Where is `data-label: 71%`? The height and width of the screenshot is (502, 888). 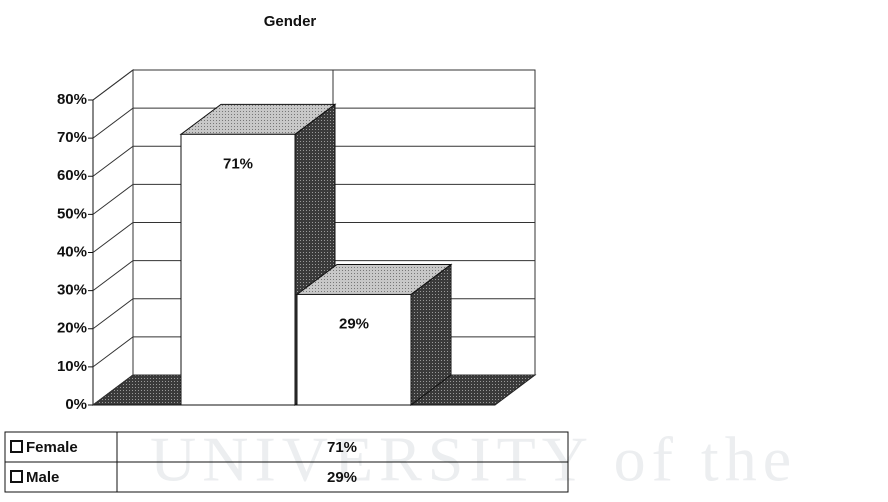 data-label: 71% is located at coordinates (238, 163).